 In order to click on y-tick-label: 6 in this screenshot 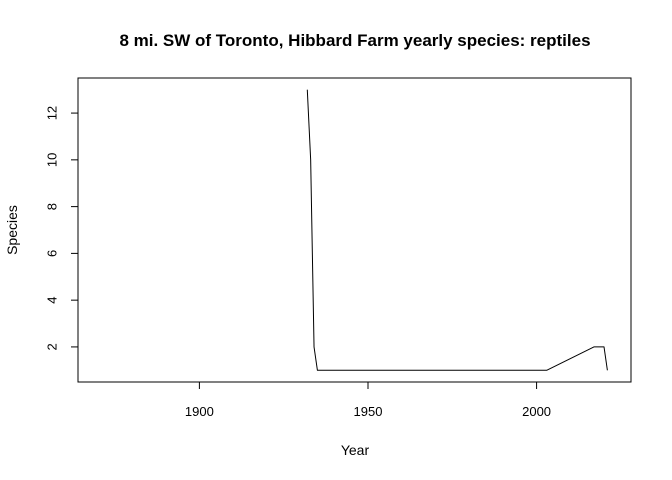, I will do `click(52, 253)`.